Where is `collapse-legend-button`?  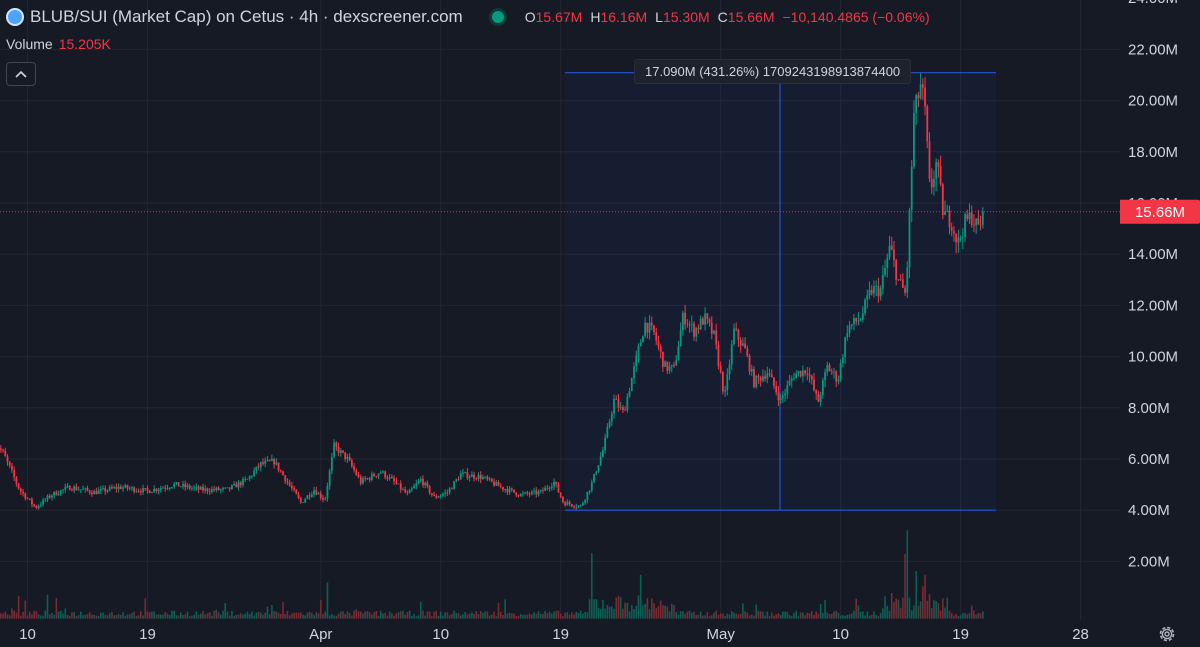
collapse-legend-button is located at coordinates (21, 74).